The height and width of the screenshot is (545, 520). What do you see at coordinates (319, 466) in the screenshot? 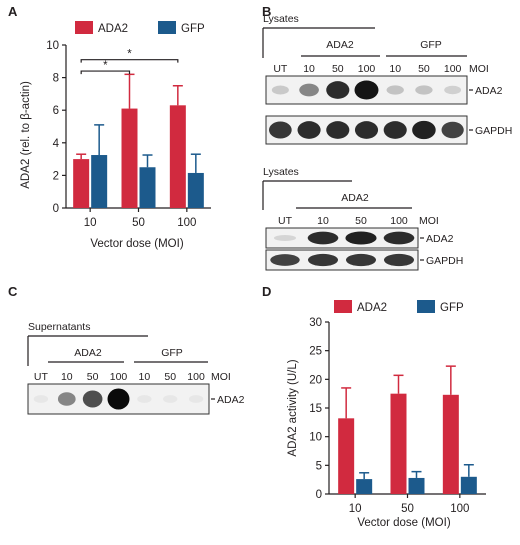
I see `y-tick-label: 5` at bounding box center [319, 466].